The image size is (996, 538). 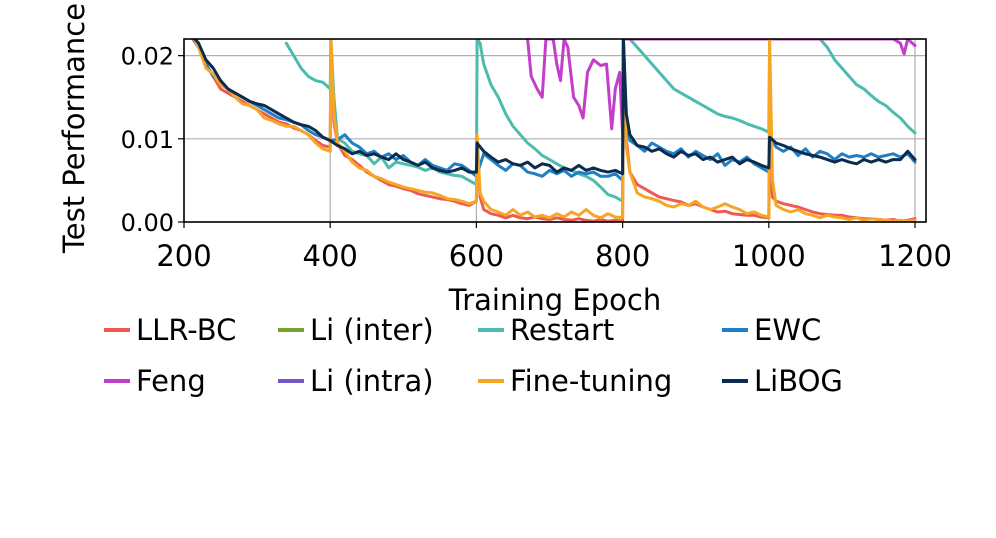 I want to click on legend-label-li-inter: Li (inter), so click(x=372, y=330).